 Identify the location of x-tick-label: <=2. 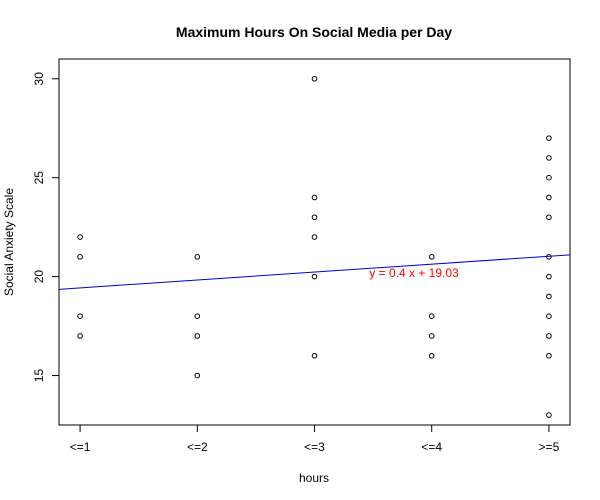
(197, 447).